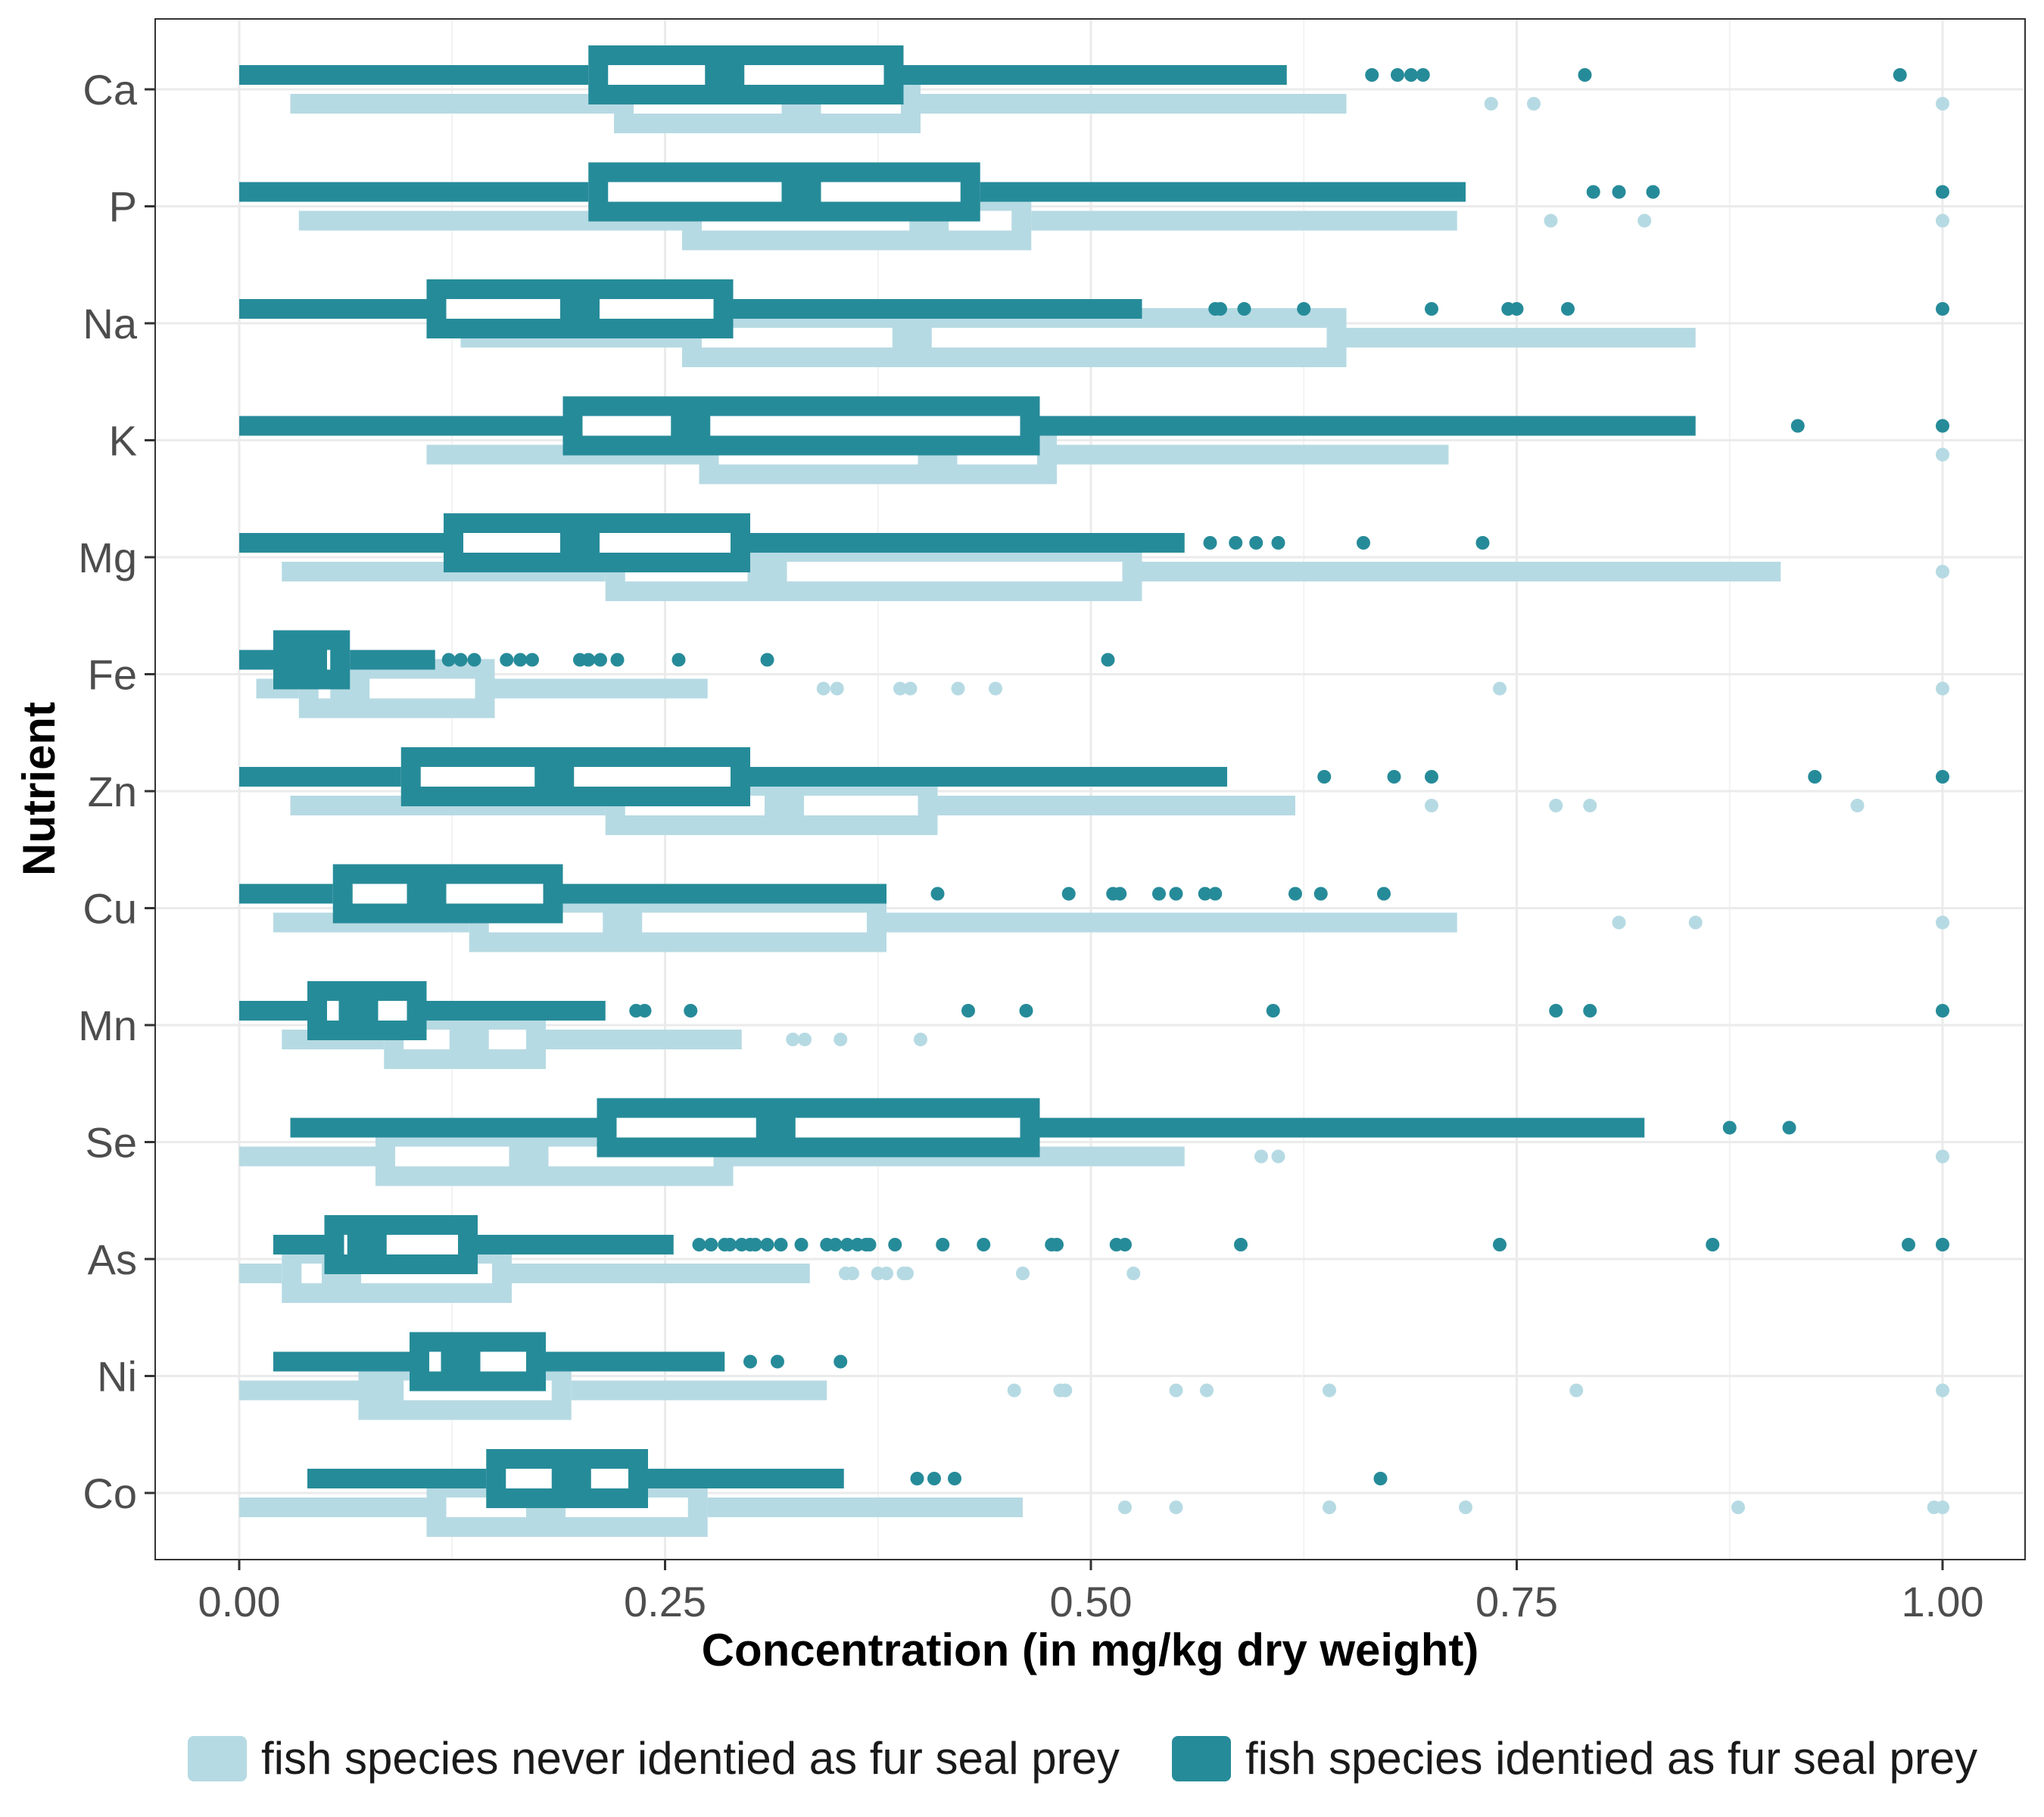 The width and height of the screenshot is (2044, 1817). I want to click on x-axis-title: Concentration (in mg/kg dry weight), so click(1090, 1650).